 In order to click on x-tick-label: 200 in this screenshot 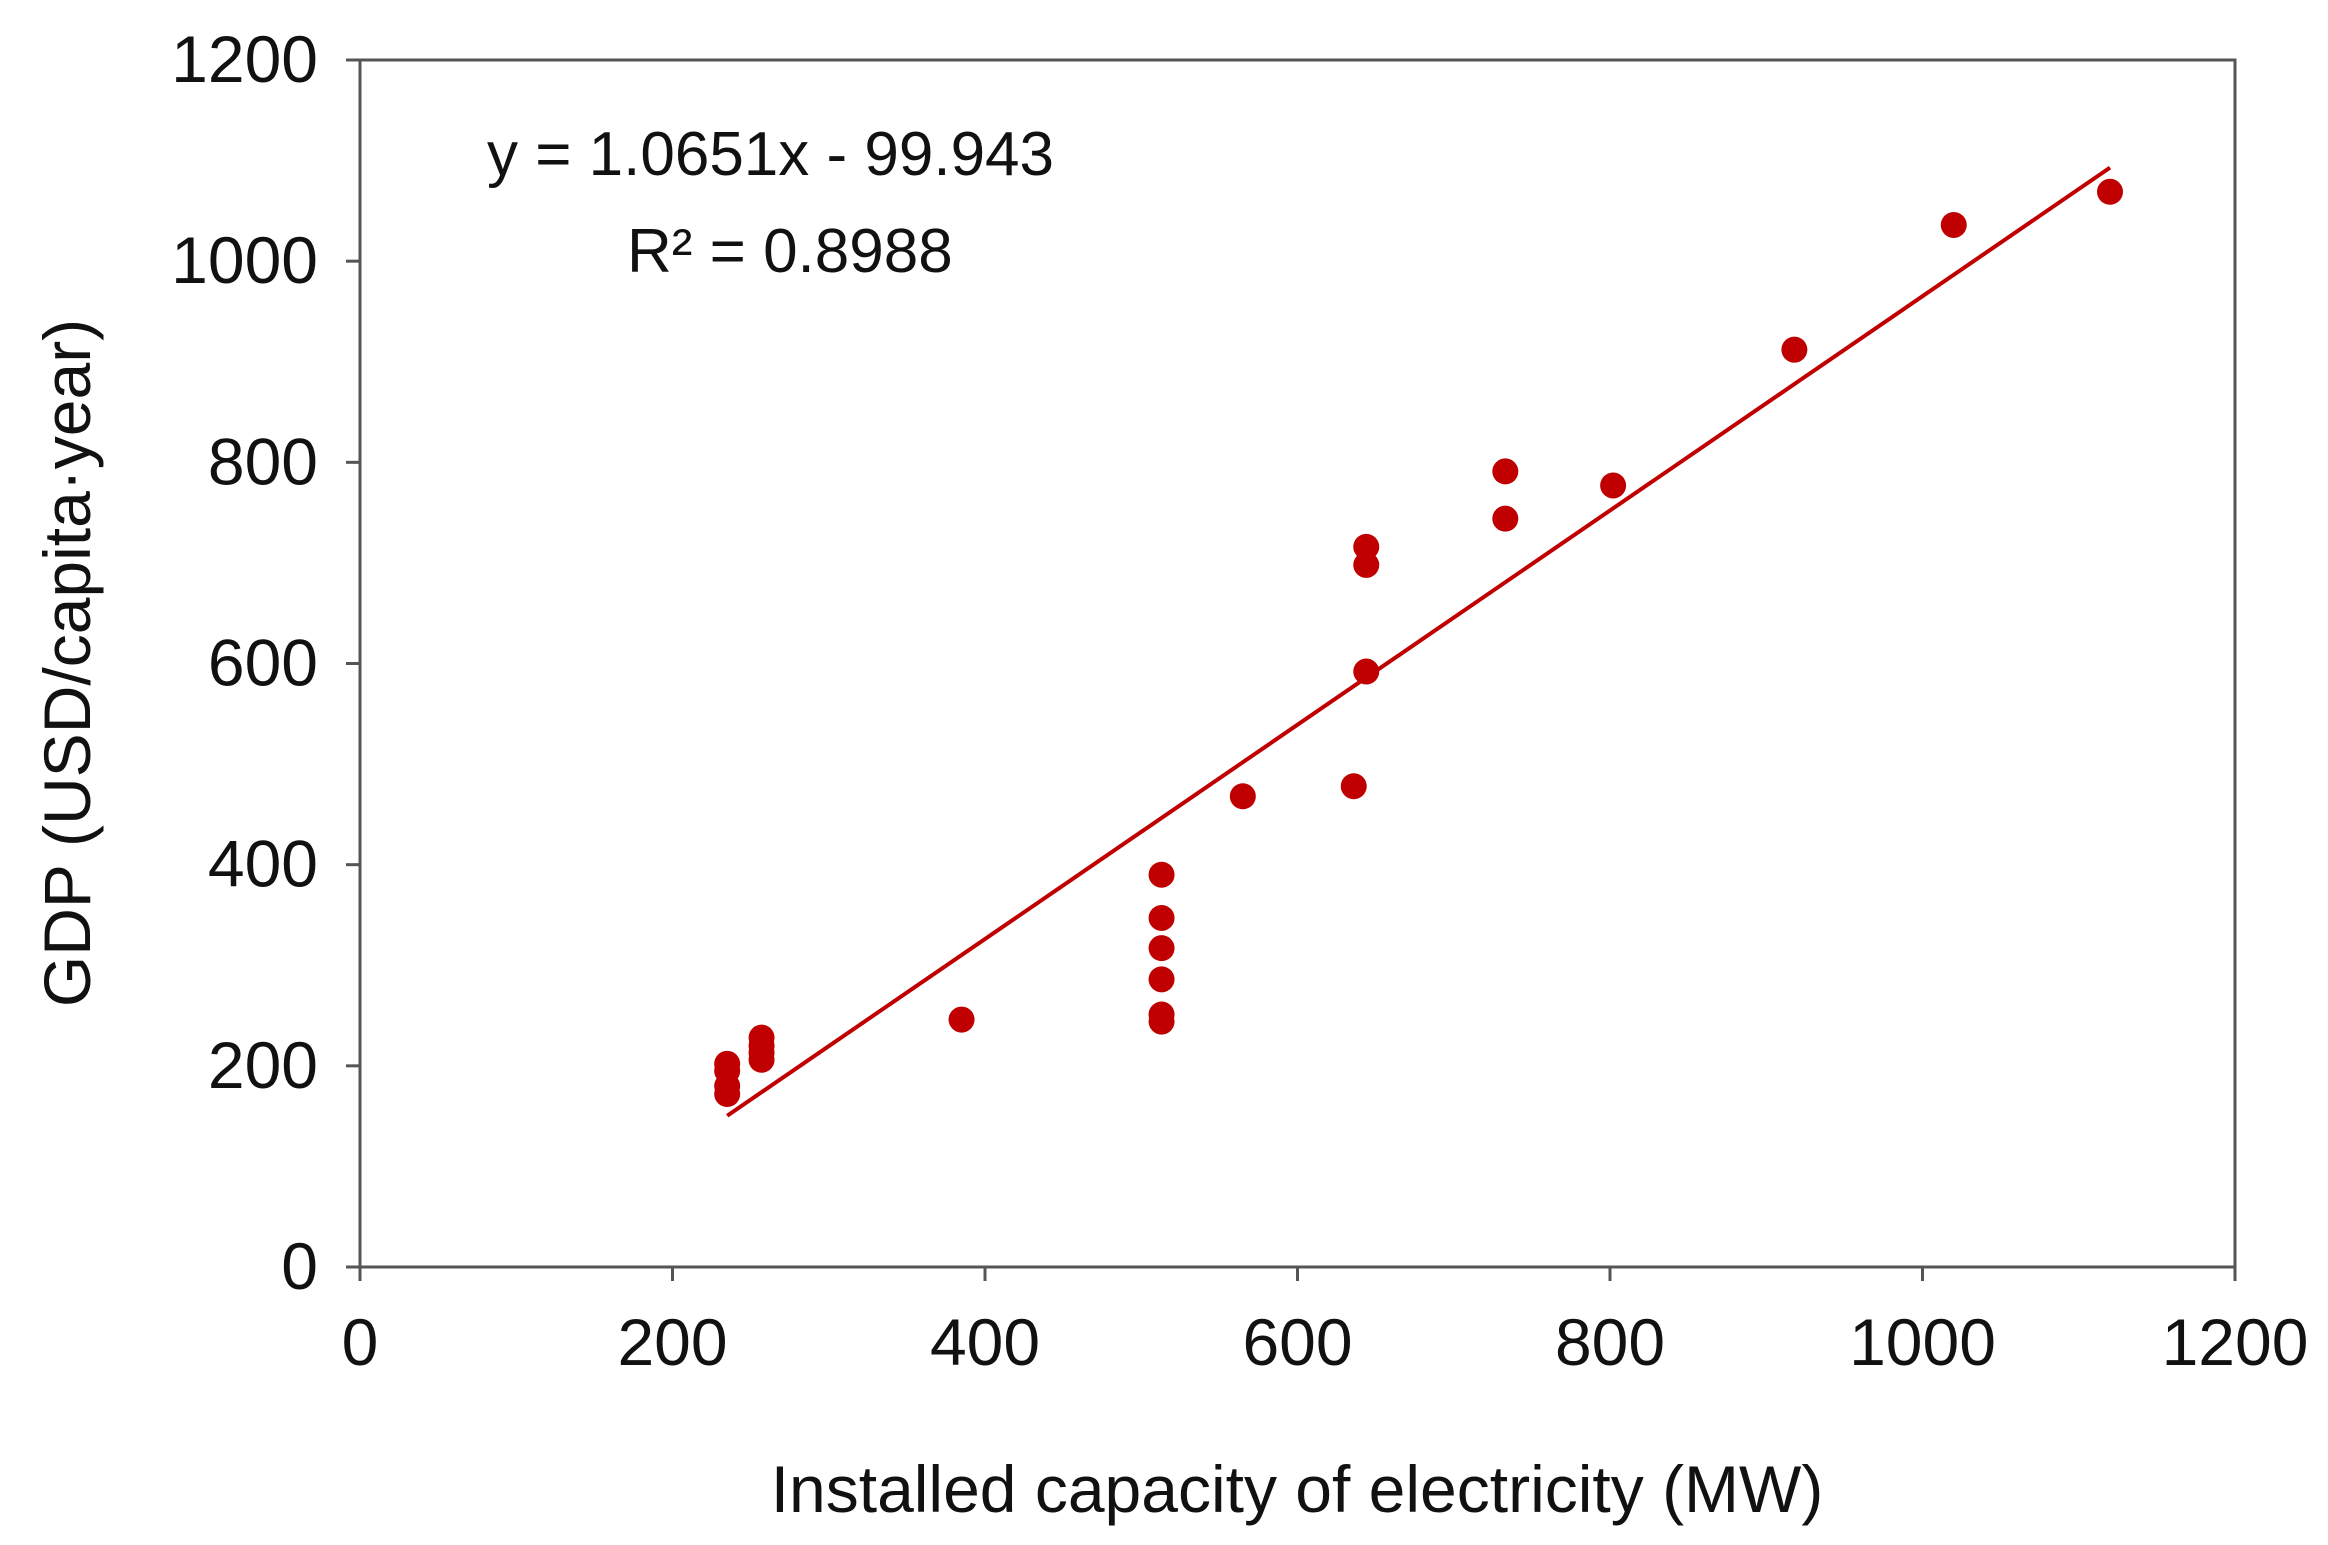, I will do `click(672, 1342)`.